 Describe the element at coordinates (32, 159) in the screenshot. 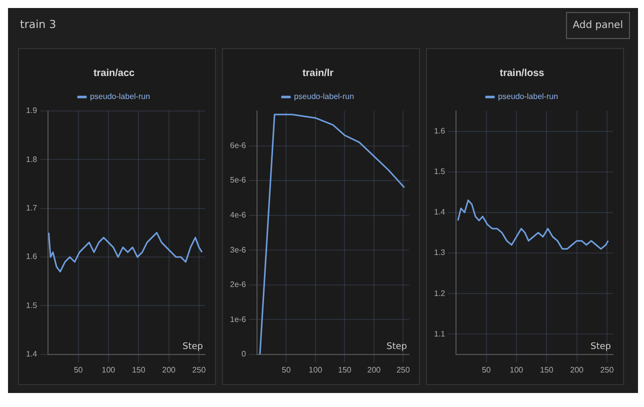

I see `y-tick-label: 1.8` at that location.